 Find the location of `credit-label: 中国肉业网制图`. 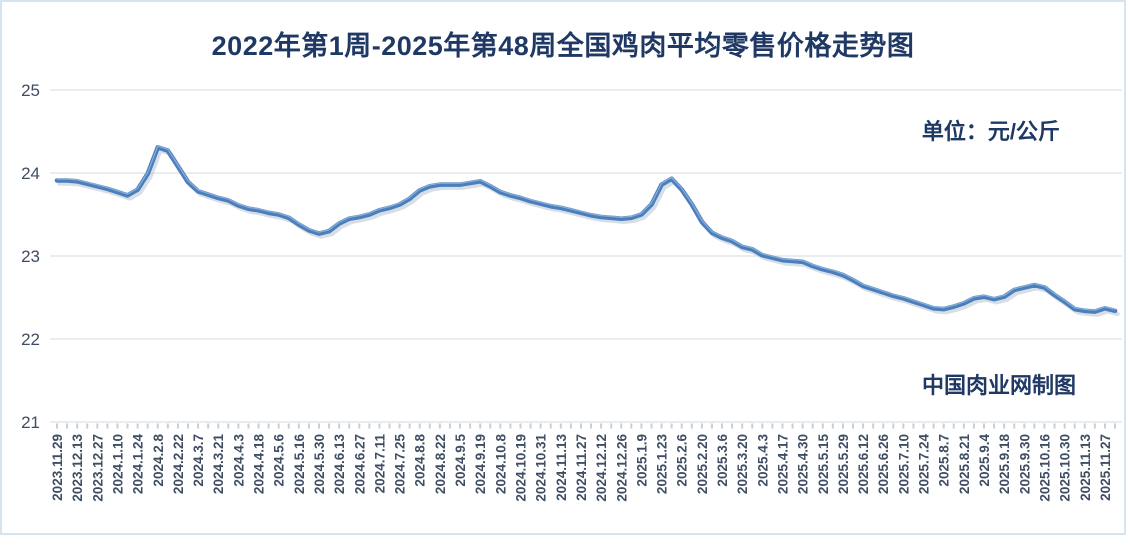

credit-label: 中国肉业网制图 is located at coordinates (998, 385).